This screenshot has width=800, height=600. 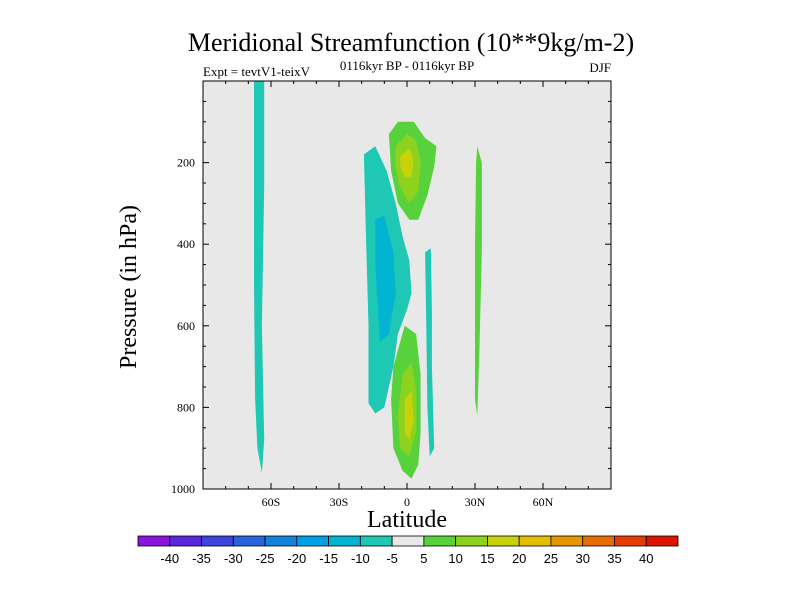 I want to click on colorbar-label: 30, so click(x=582, y=558).